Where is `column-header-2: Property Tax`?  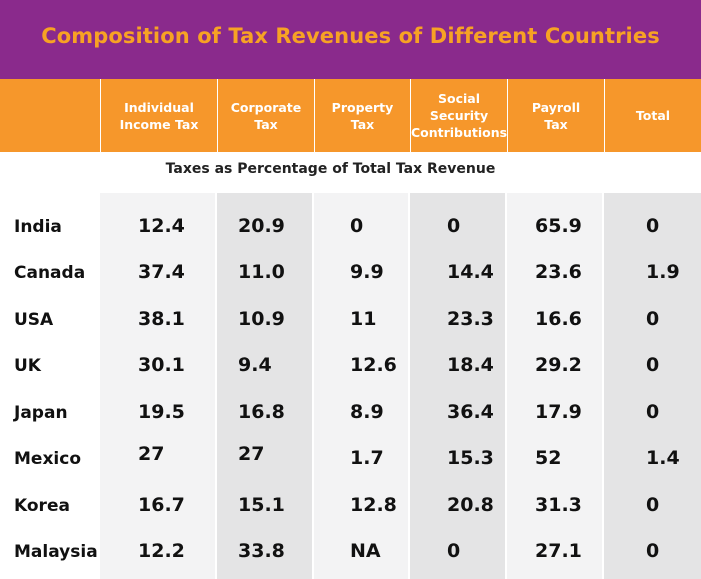 column-header-2: Property Tax is located at coordinates (362, 115).